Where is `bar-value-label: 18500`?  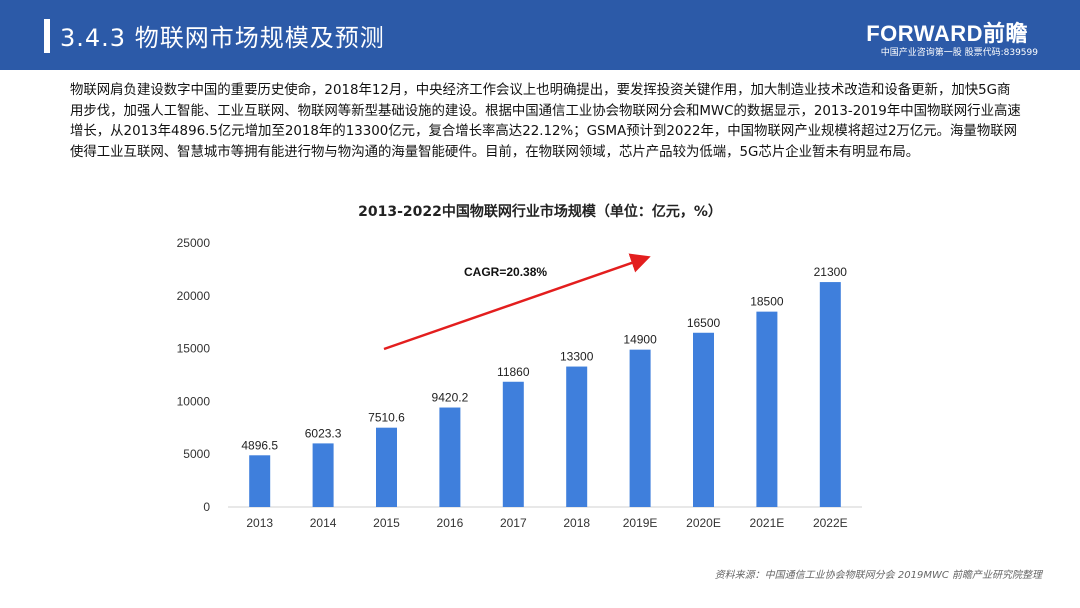
bar-value-label: 18500 is located at coordinates (767, 302).